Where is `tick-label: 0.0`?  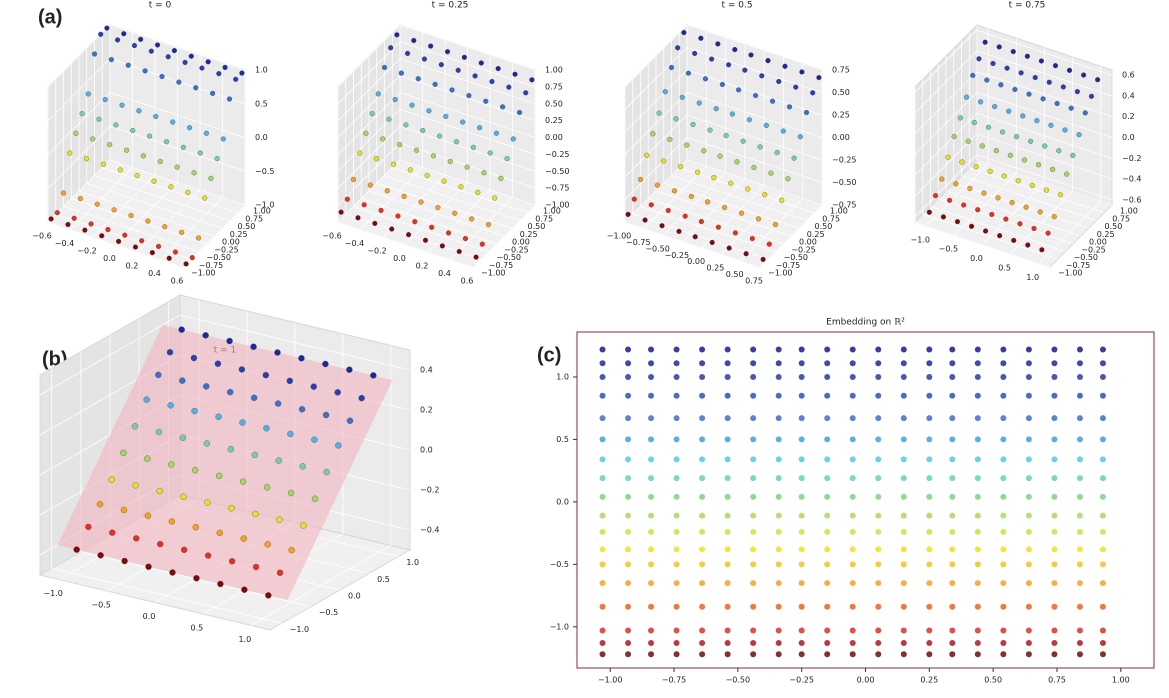 tick-label: 0.0 is located at coordinates (261, 137).